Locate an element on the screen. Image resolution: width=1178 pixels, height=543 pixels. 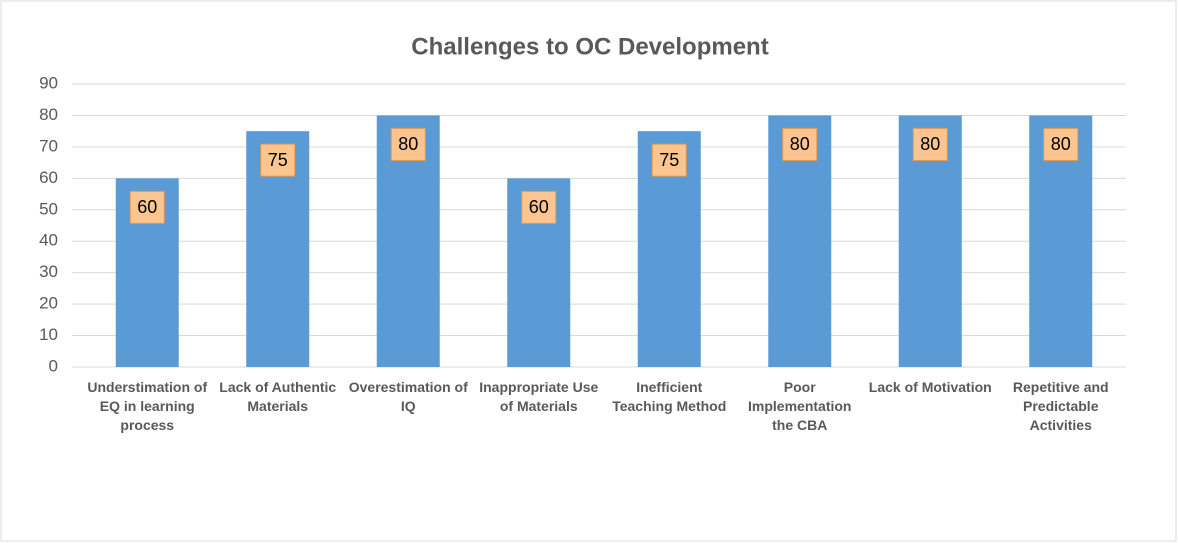
x-tick-label: Understimation of EQ in learning process is located at coordinates (147, 406).